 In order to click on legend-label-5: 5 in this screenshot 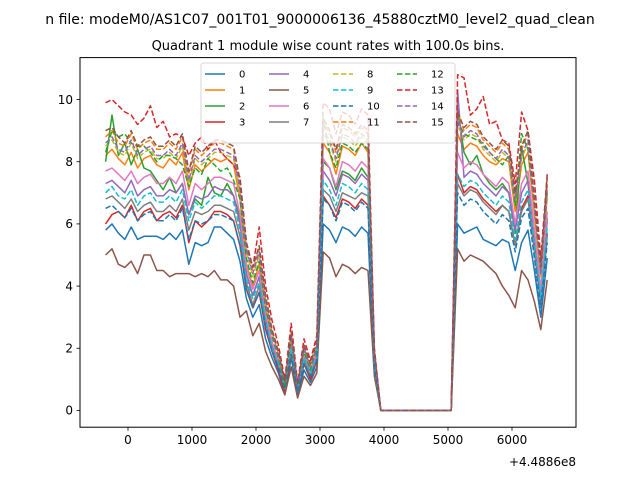, I will do `click(306, 91)`.